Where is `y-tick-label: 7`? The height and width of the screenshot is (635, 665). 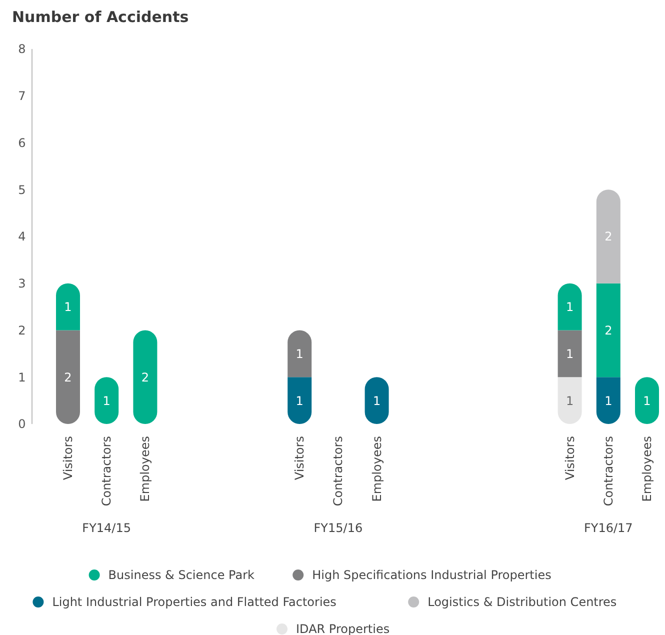 y-tick-label: 7 is located at coordinates (22, 96).